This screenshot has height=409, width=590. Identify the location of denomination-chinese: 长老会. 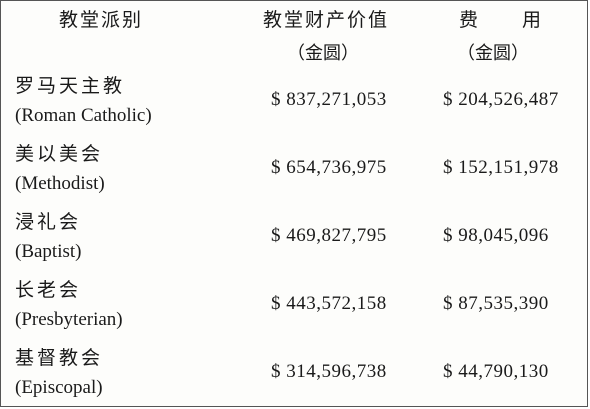
(48, 290).